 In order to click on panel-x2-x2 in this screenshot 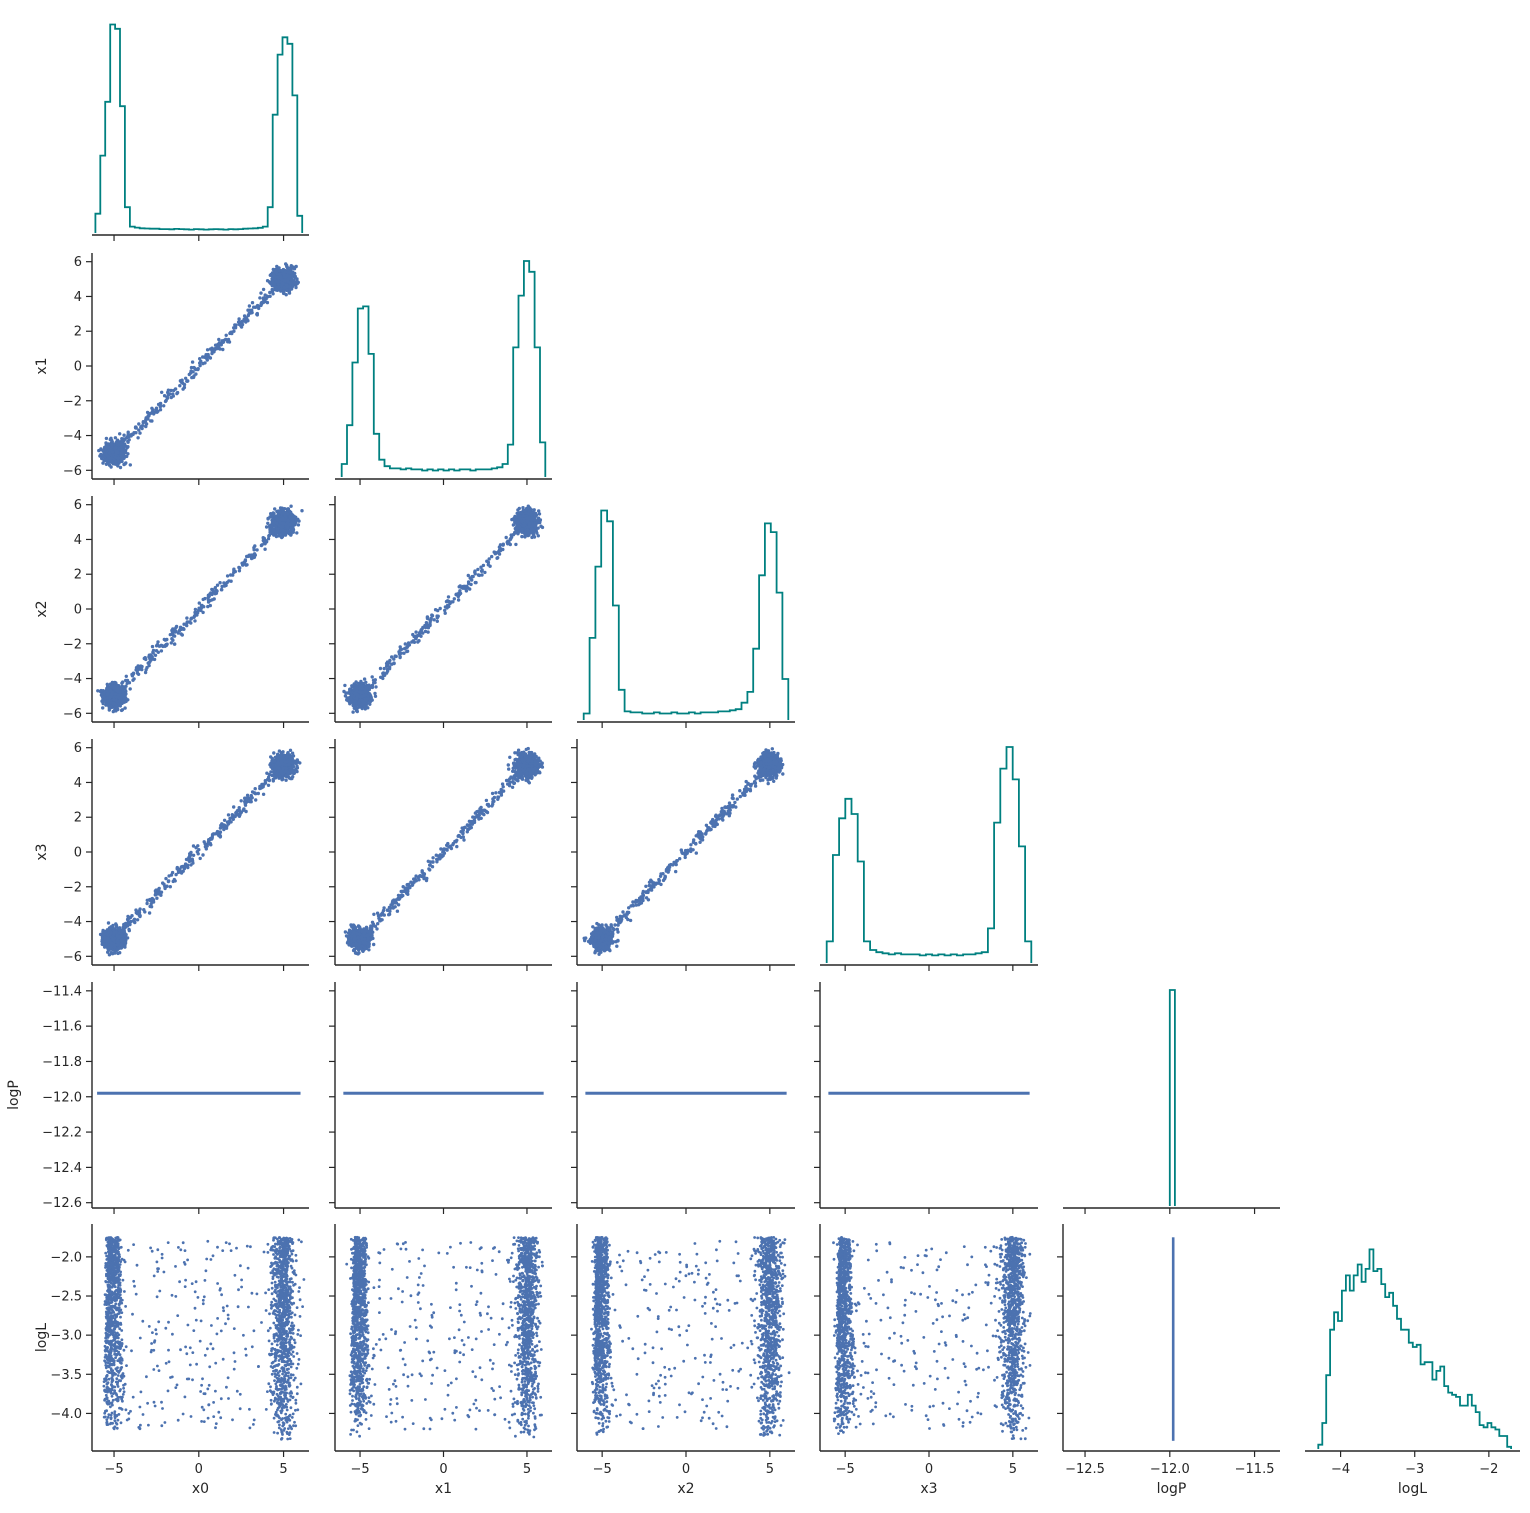, I will do `click(686, 724)`.